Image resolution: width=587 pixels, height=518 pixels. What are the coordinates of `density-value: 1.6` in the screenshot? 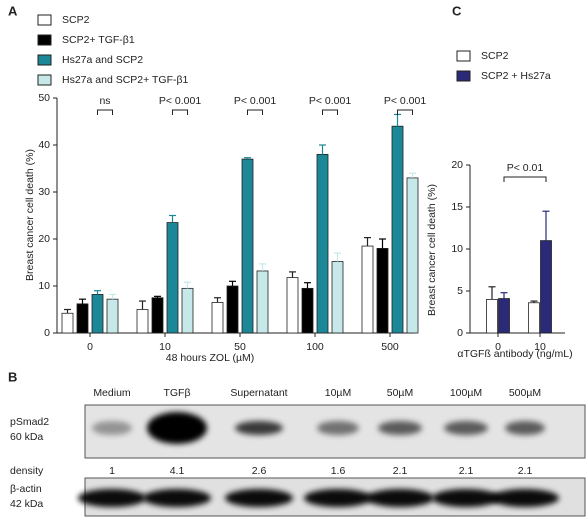 It's located at (338, 471).